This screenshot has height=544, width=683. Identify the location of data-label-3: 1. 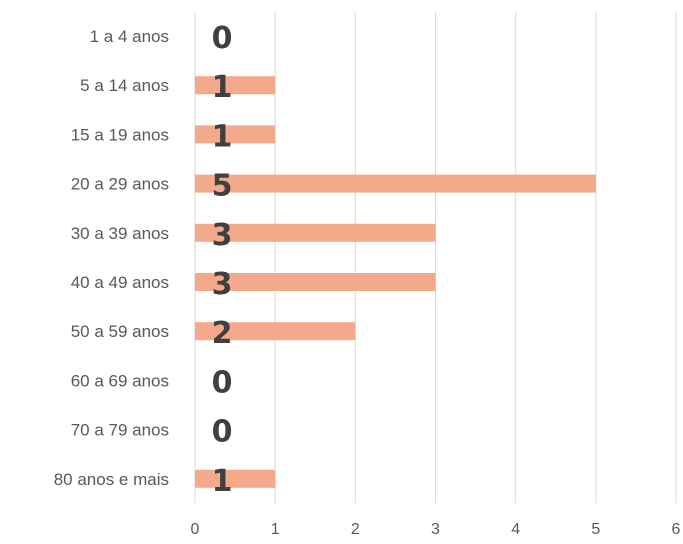
(222, 136).